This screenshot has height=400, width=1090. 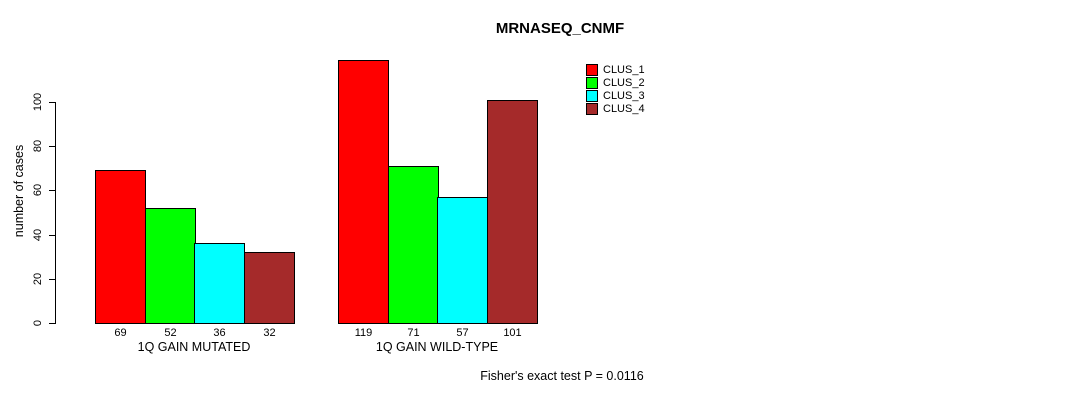 I want to click on y-axis-line, so click(x=55, y=212).